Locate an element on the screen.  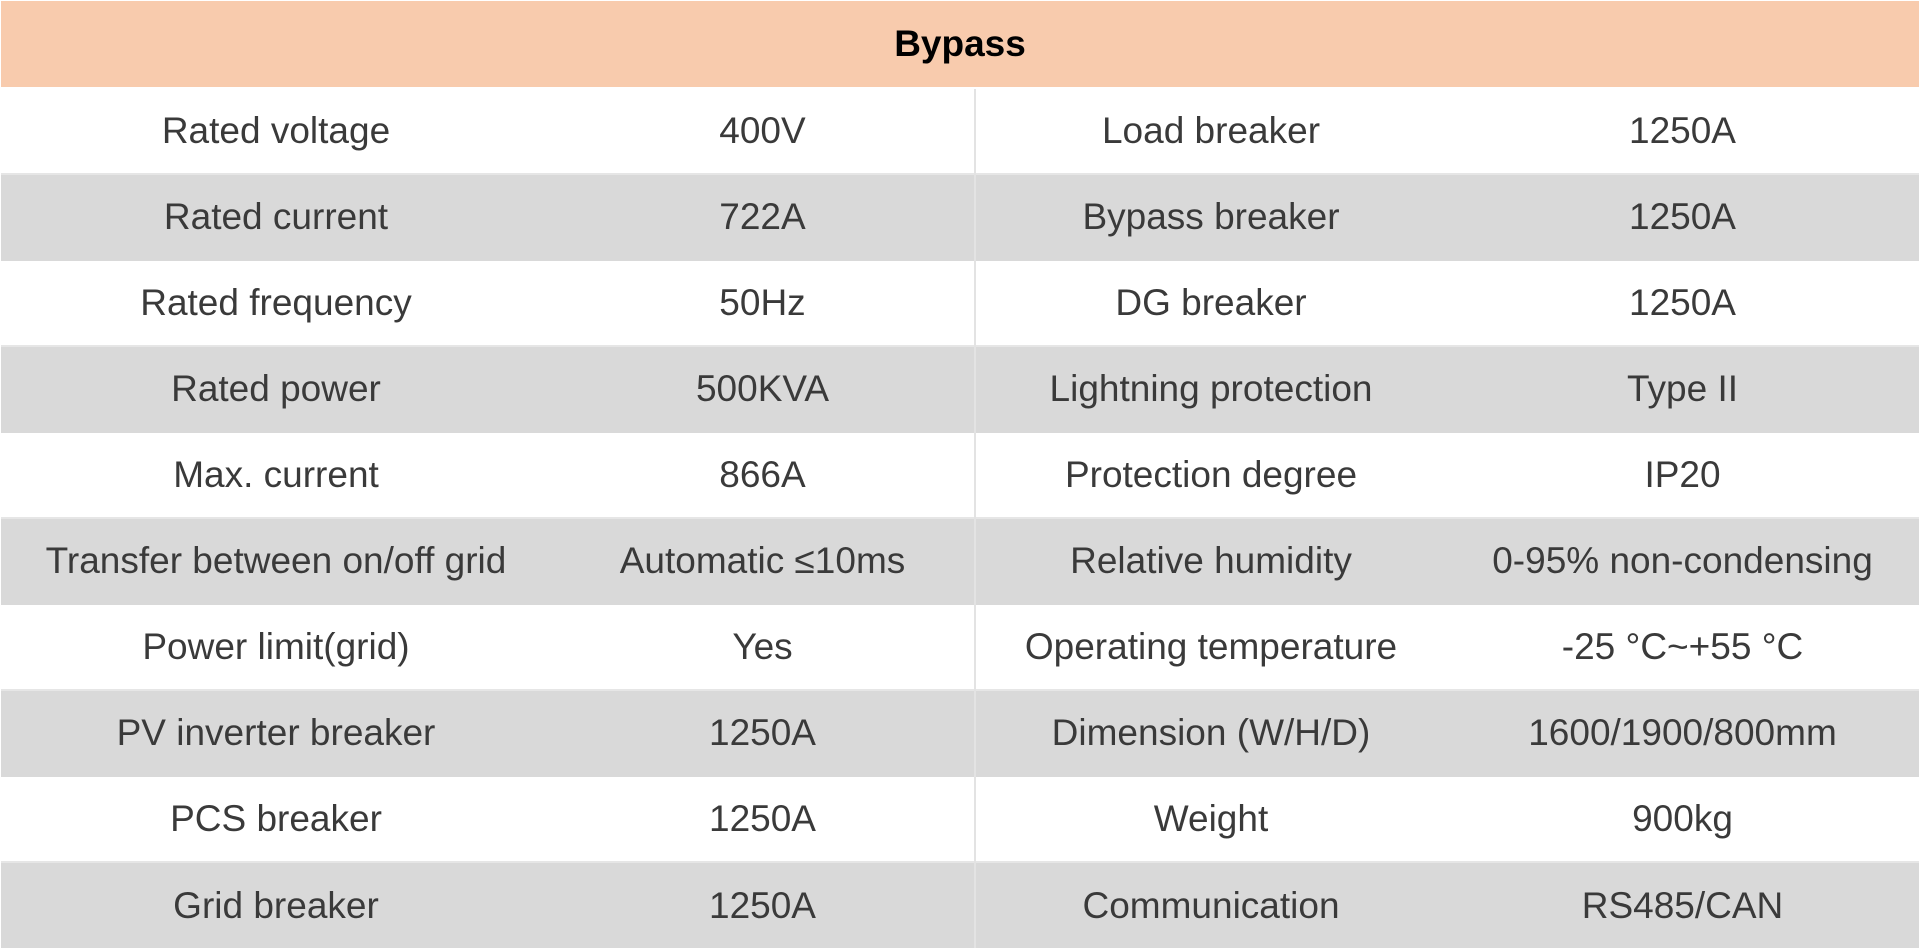
table-row: Rated frequency 50Hz DG breaker 1250A is located at coordinates (960, 302).